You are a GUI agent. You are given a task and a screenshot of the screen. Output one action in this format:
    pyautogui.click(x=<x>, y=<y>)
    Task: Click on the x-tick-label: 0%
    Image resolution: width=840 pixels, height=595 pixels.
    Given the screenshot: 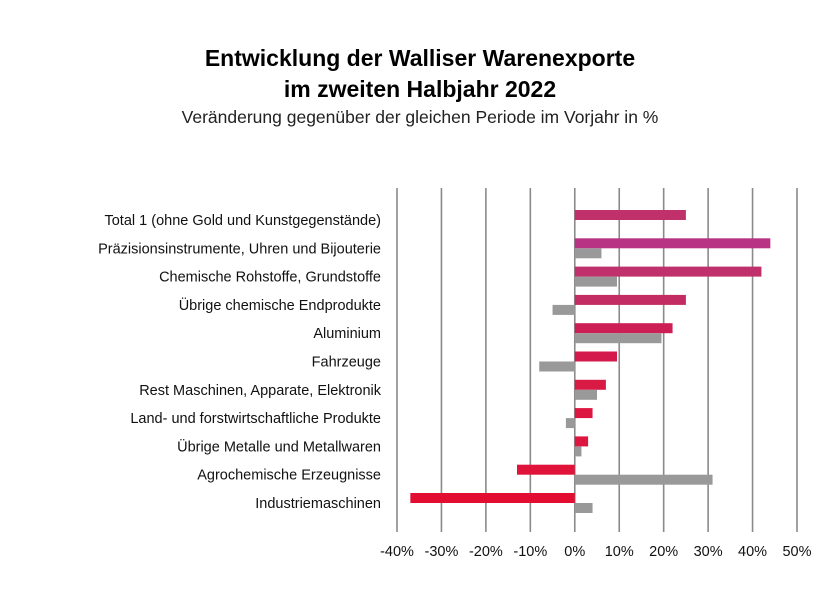 What is the action you would take?
    pyautogui.click(x=574, y=552)
    